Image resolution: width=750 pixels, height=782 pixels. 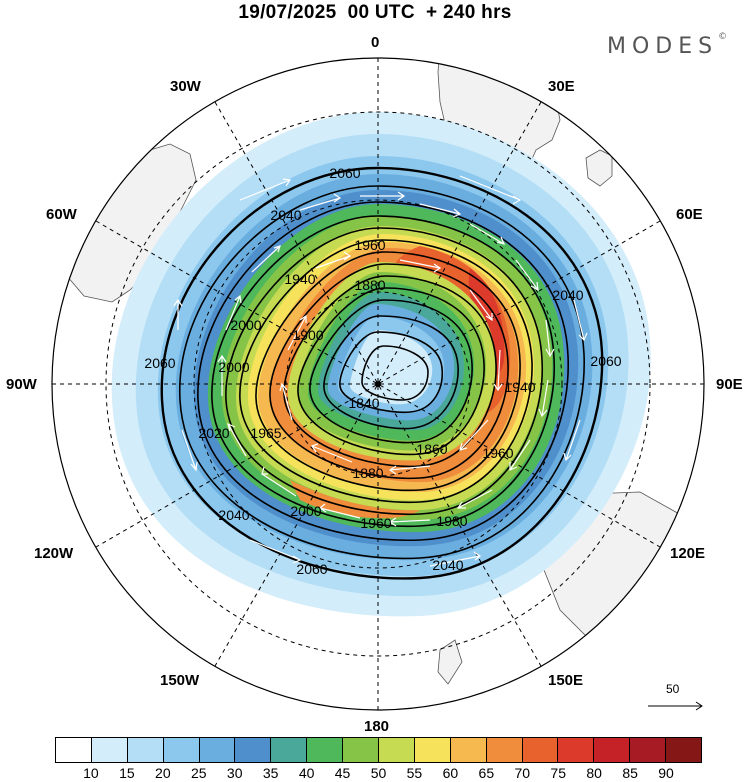 I want to click on lon-label-30e: 30E, so click(x=561, y=86).